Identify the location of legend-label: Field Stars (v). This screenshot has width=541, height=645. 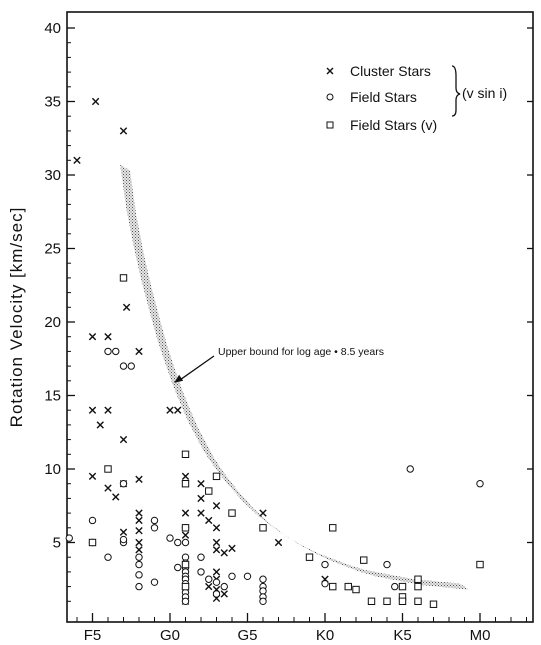
(393, 125).